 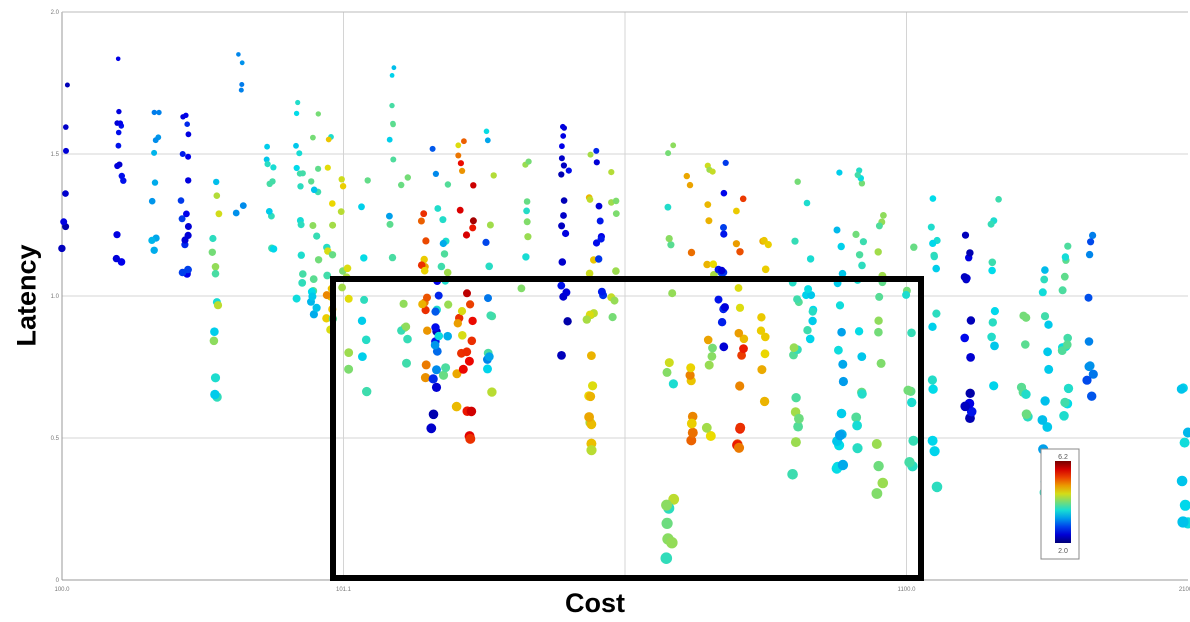 I want to click on y-tick-label: 1.0, so click(x=55, y=297).